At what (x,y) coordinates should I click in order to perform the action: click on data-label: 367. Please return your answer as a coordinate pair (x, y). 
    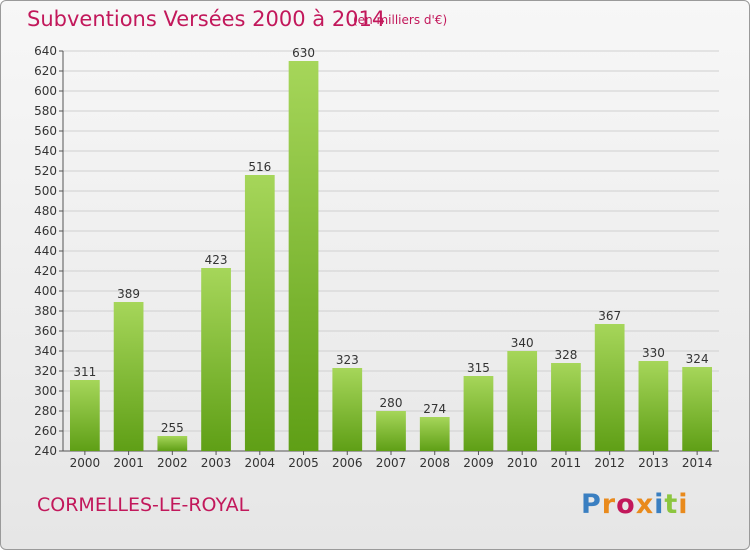
    Looking at the image, I should click on (609, 316).